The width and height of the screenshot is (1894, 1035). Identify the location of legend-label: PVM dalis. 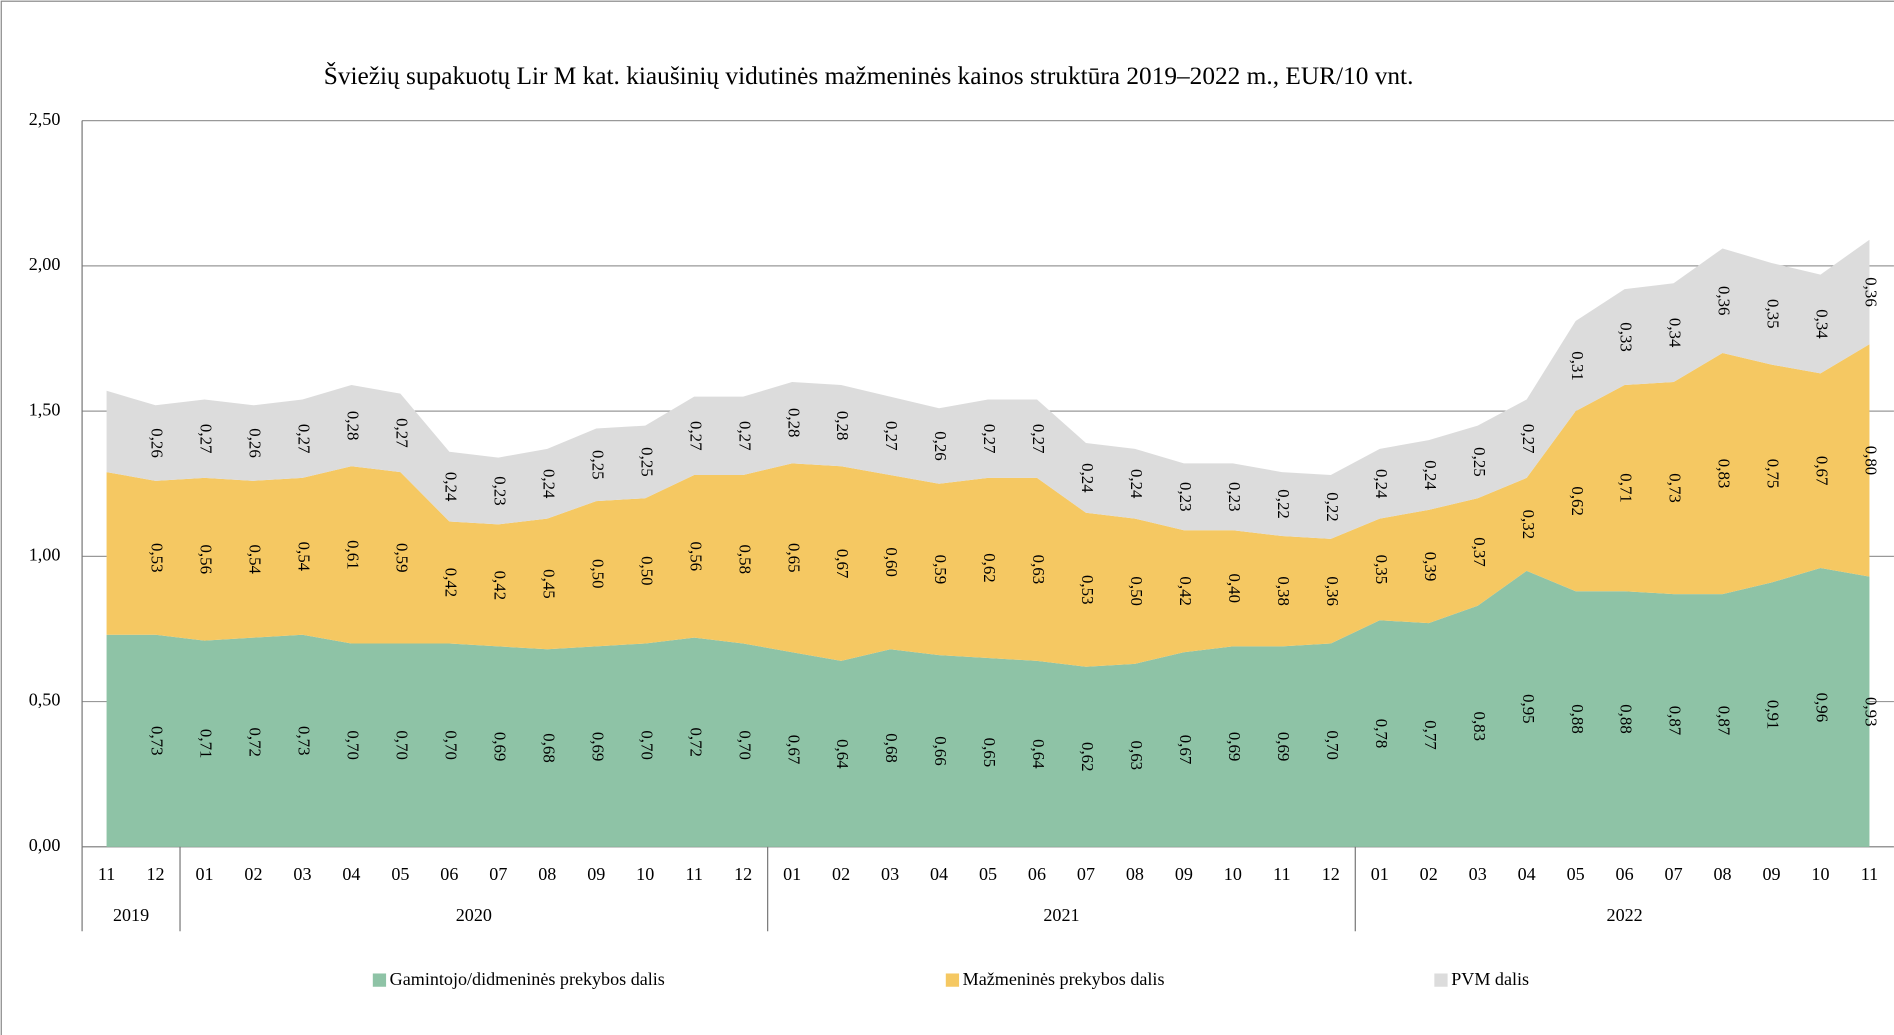
(1490, 979).